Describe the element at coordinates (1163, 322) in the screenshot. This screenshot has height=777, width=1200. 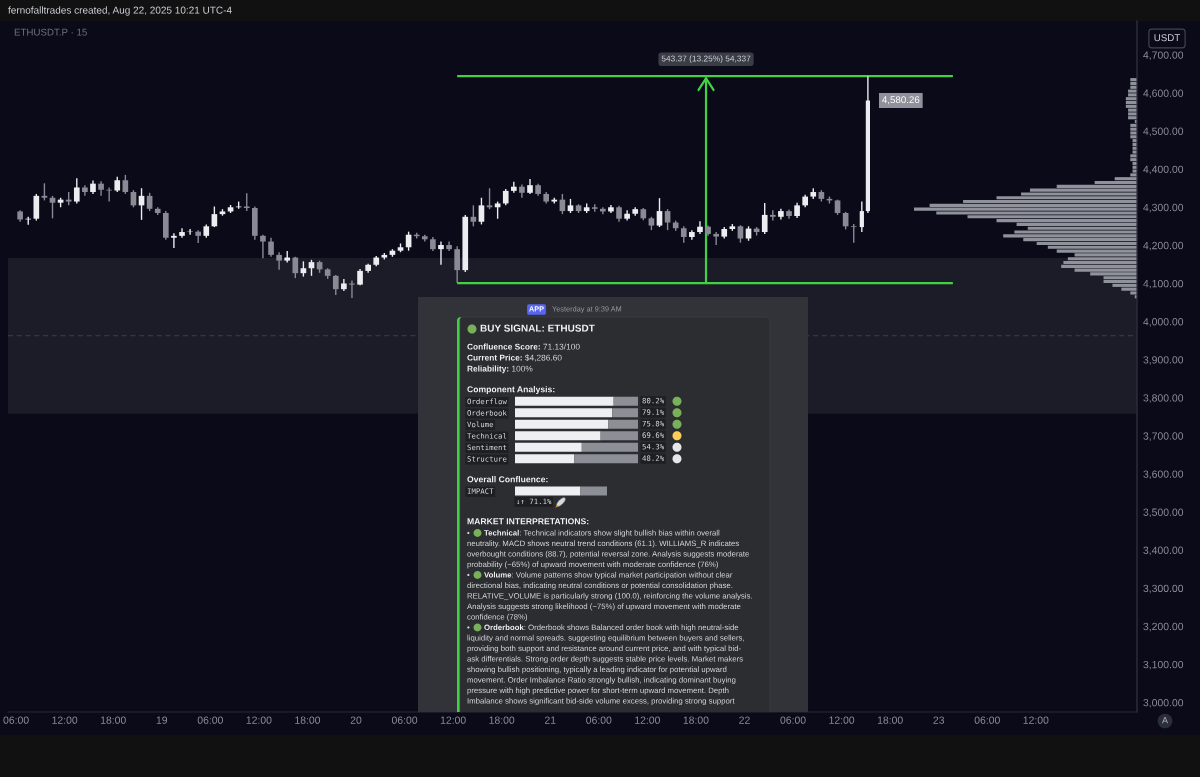
I see `y-tick-label: 4,000.00` at that location.